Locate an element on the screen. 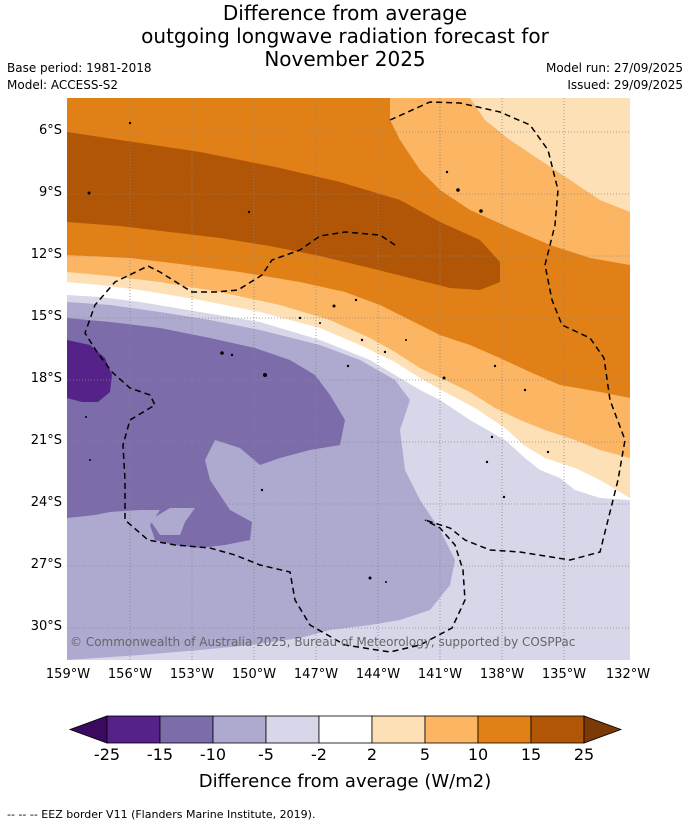 The image size is (690, 827). lon-label-156w: 156°W is located at coordinates (130, 674).